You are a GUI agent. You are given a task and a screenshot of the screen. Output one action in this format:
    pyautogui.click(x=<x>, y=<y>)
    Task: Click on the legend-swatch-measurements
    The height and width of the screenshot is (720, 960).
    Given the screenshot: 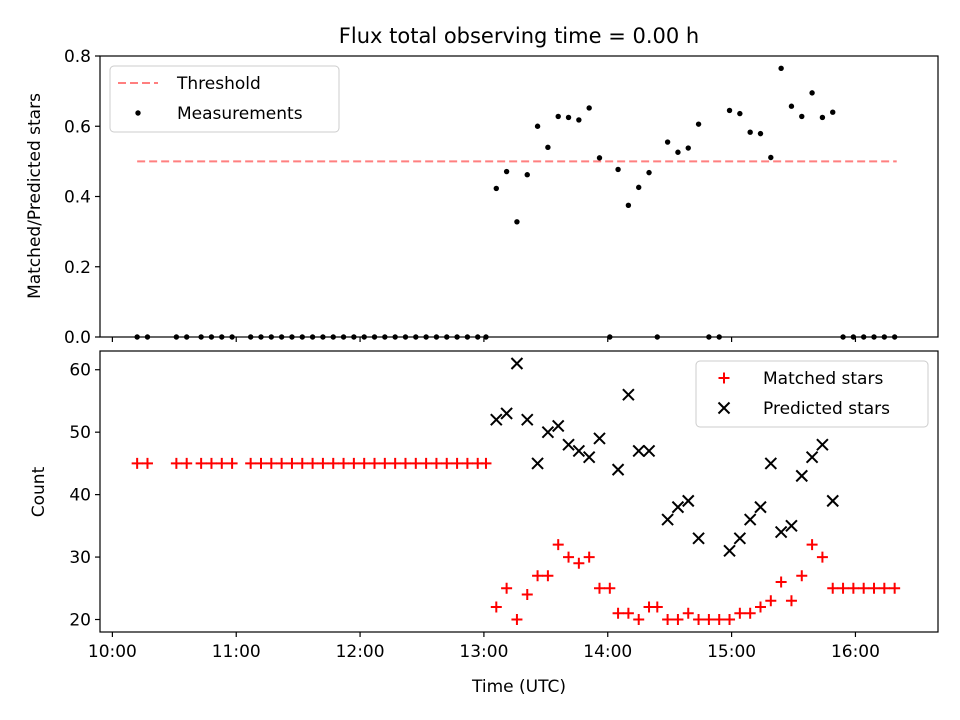 What is the action you would take?
    pyautogui.click(x=138, y=113)
    